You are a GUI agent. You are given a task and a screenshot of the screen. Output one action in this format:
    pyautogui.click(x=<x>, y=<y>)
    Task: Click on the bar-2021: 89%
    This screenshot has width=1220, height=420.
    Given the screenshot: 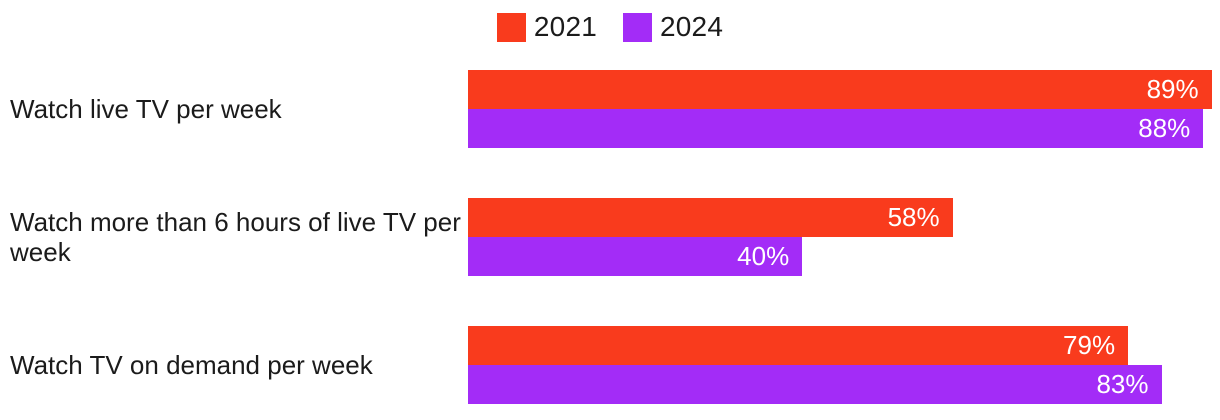 What is the action you would take?
    pyautogui.click(x=840, y=89)
    